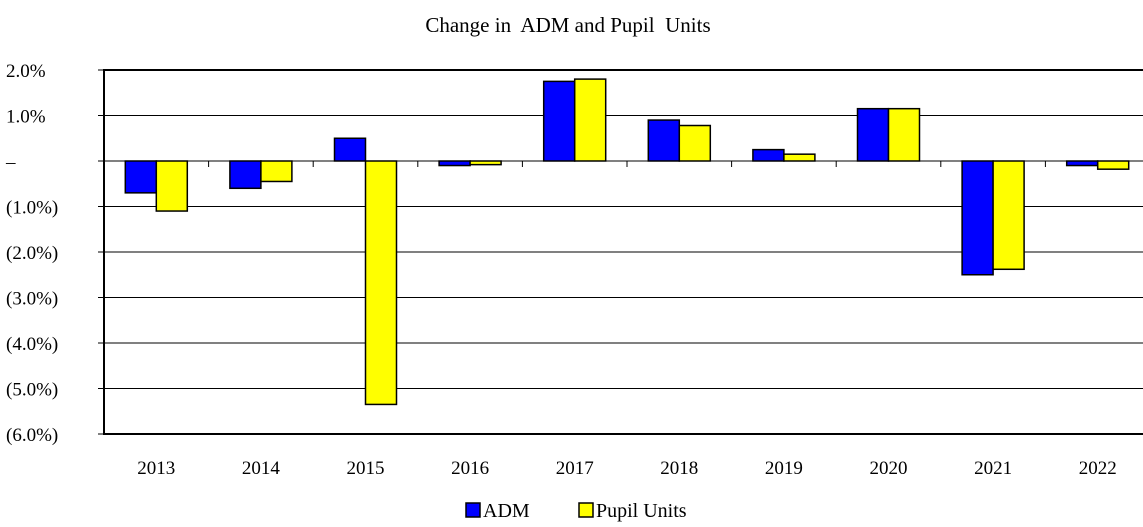 The height and width of the screenshot is (527, 1143). What do you see at coordinates (1008, 215) in the screenshot?
I see `bar-pupil-units-2021` at bounding box center [1008, 215].